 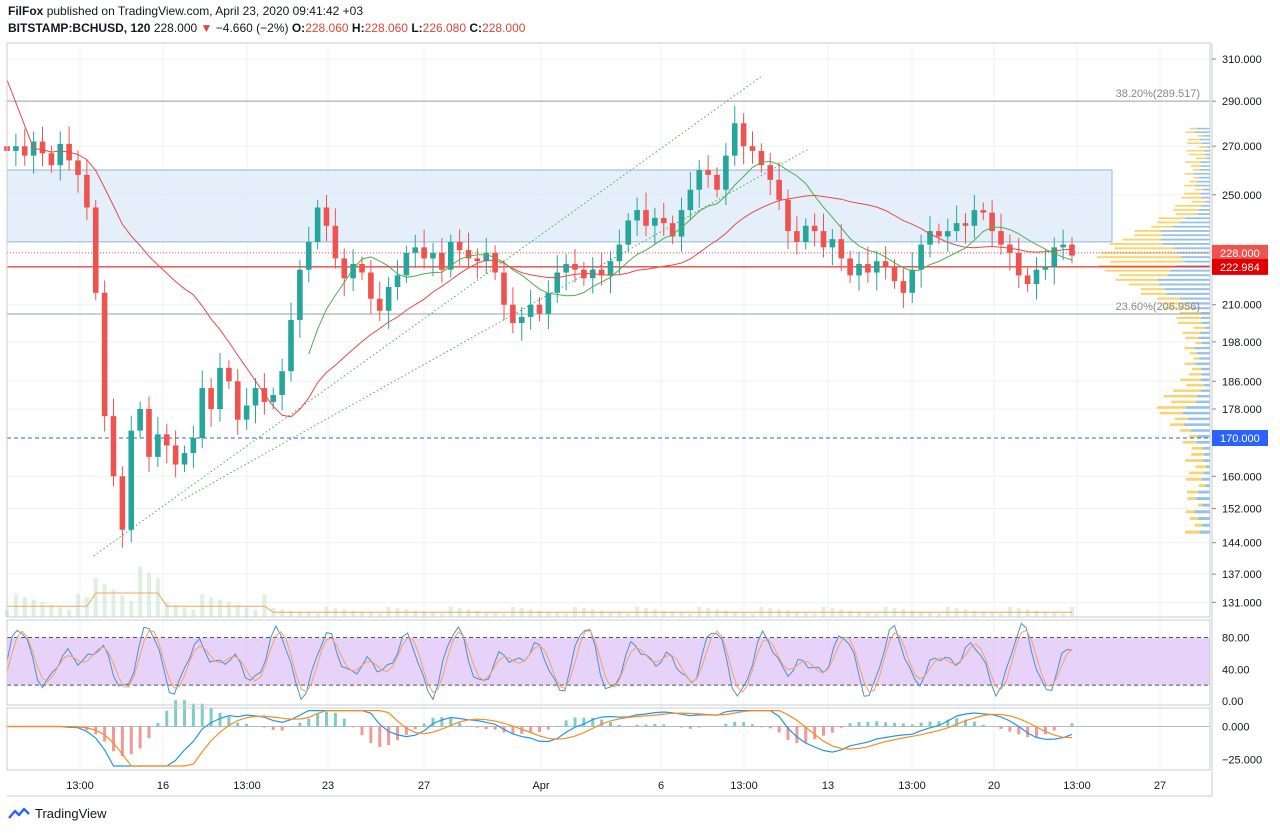 What do you see at coordinates (80, 786) in the screenshot?
I see `time-tick-label: 13:00` at bounding box center [80, 786].